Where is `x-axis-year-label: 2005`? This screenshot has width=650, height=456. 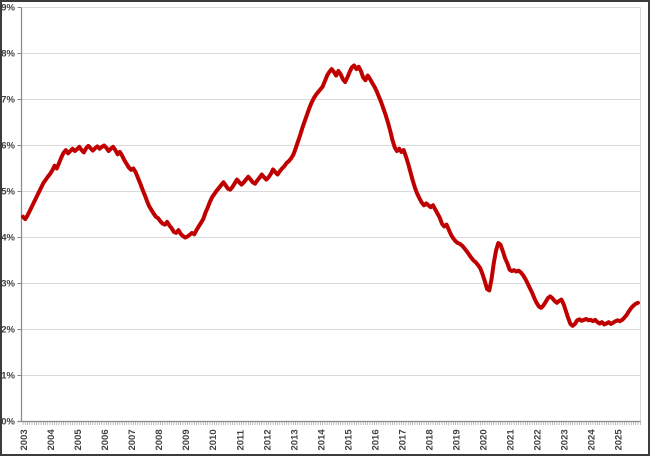 x-axis-year-label: 2005 is located at coordinates (78, 440).